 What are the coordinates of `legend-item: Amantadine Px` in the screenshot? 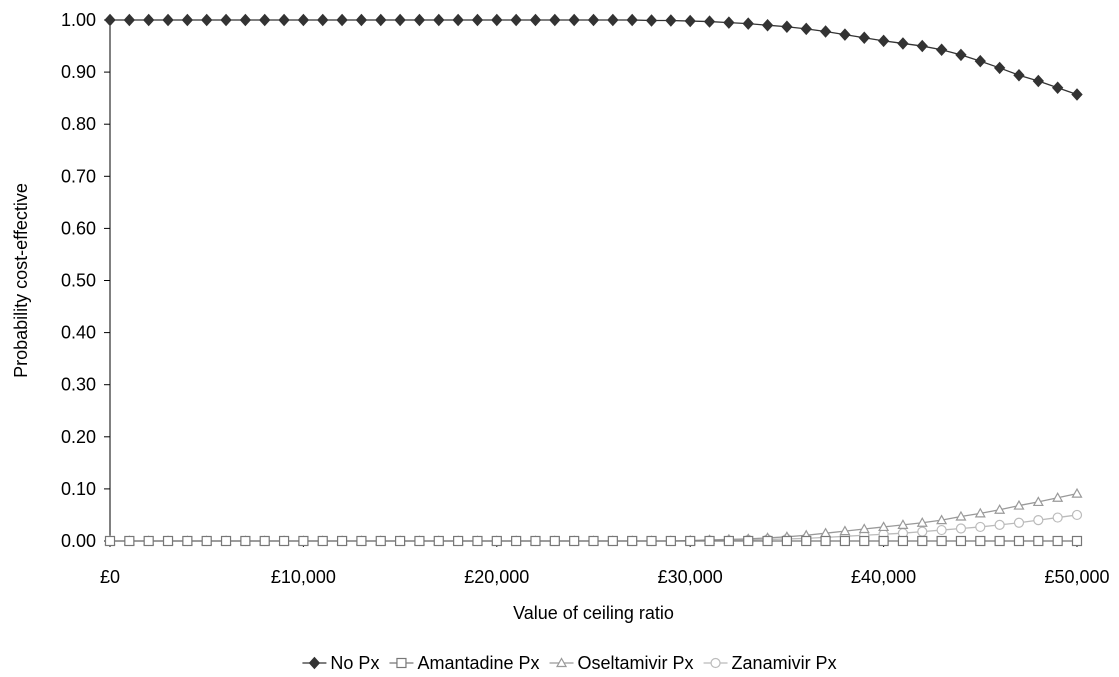 It's located at (464, 663).